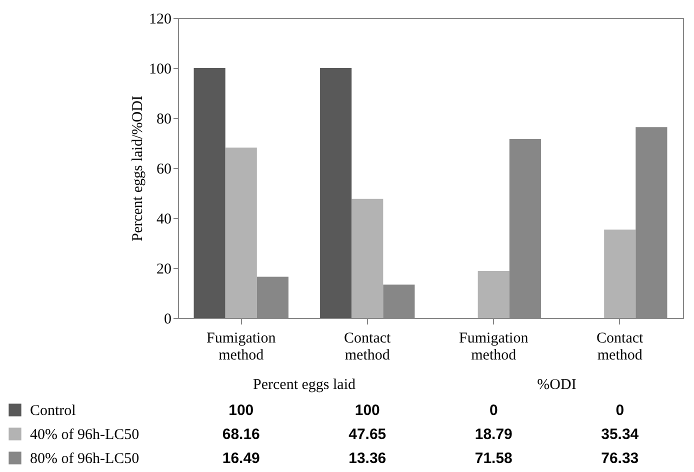 The image size is (694, 472). Describe the element at coordinates (85, 459) in the screenshot. I see `legend-label: 80% of 96h-LC50` at that location.